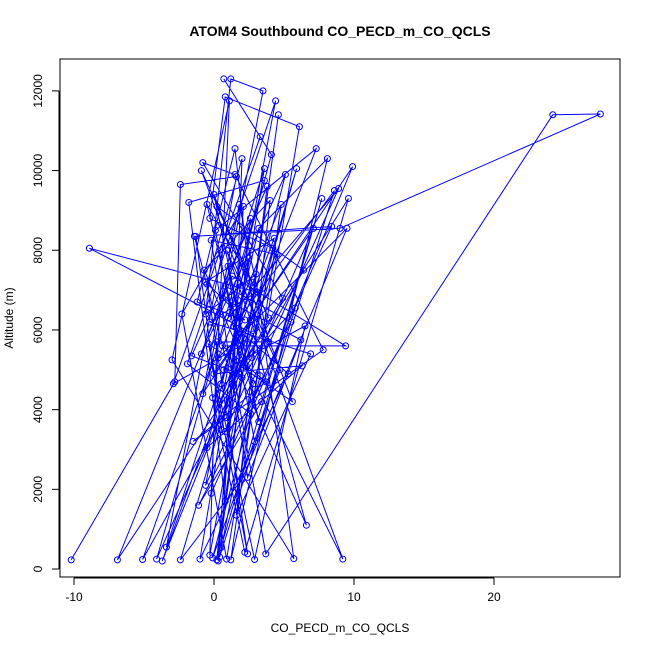  Describe the element at coordinates (38, 329) in the screenshot. I see `y-tick-label: 6000` at that location.